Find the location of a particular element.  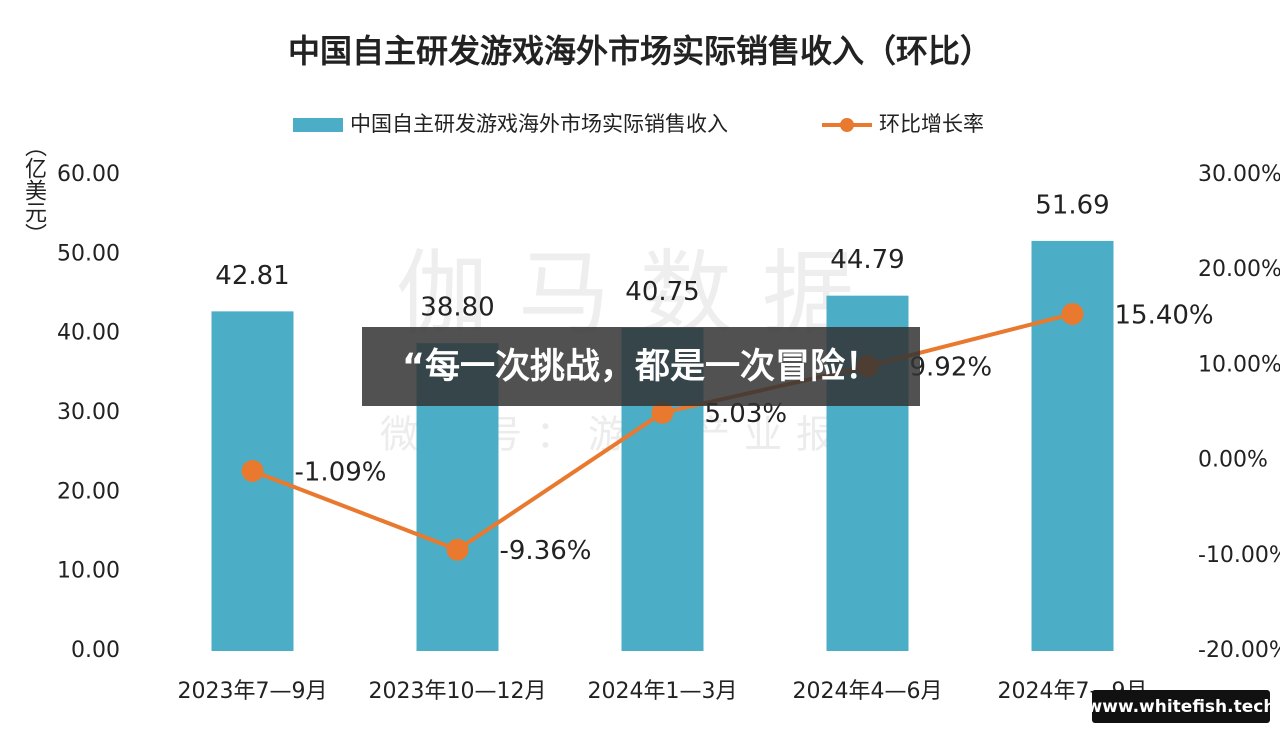

caption-box is located at coordinates (641, 366).